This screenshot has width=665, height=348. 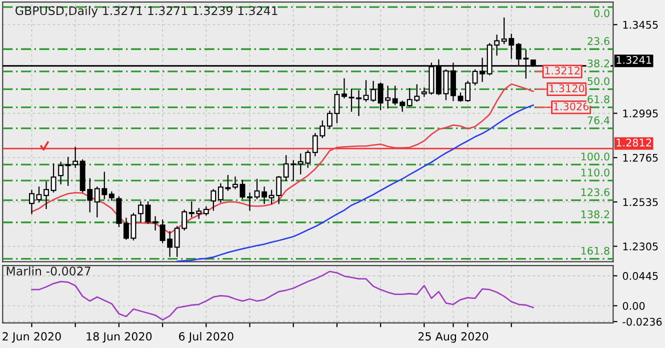 What do you see at coordinates (599, 120) in the screenshot?
I see `annotation: 76.4` at bounding box center [599, 120].